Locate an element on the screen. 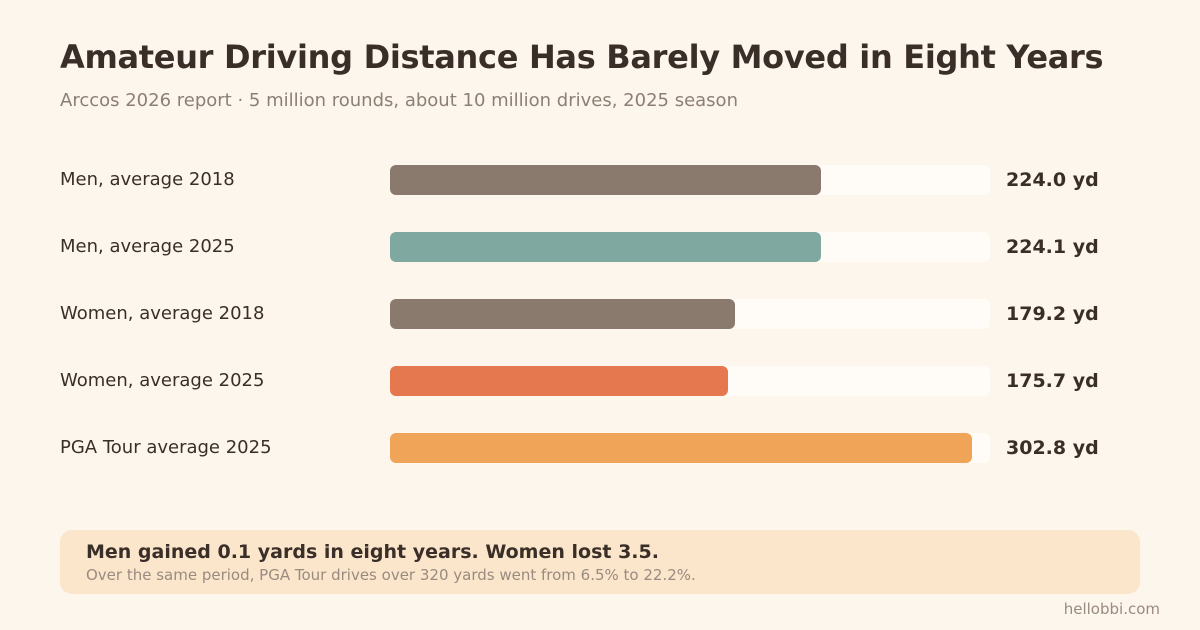 This screenshot has width=1200, height=630. category-label: Men, average 2018 is located at coordinates (147, 179).